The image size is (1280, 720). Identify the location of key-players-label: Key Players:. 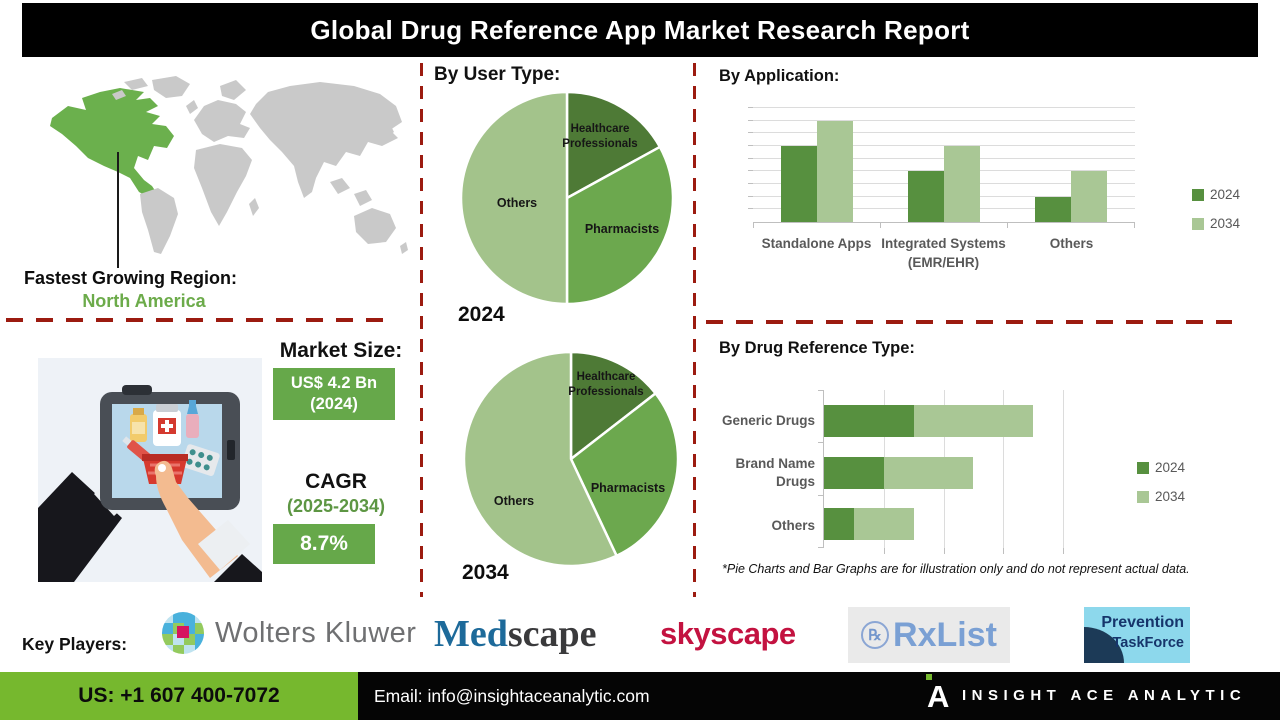
(75, 644).